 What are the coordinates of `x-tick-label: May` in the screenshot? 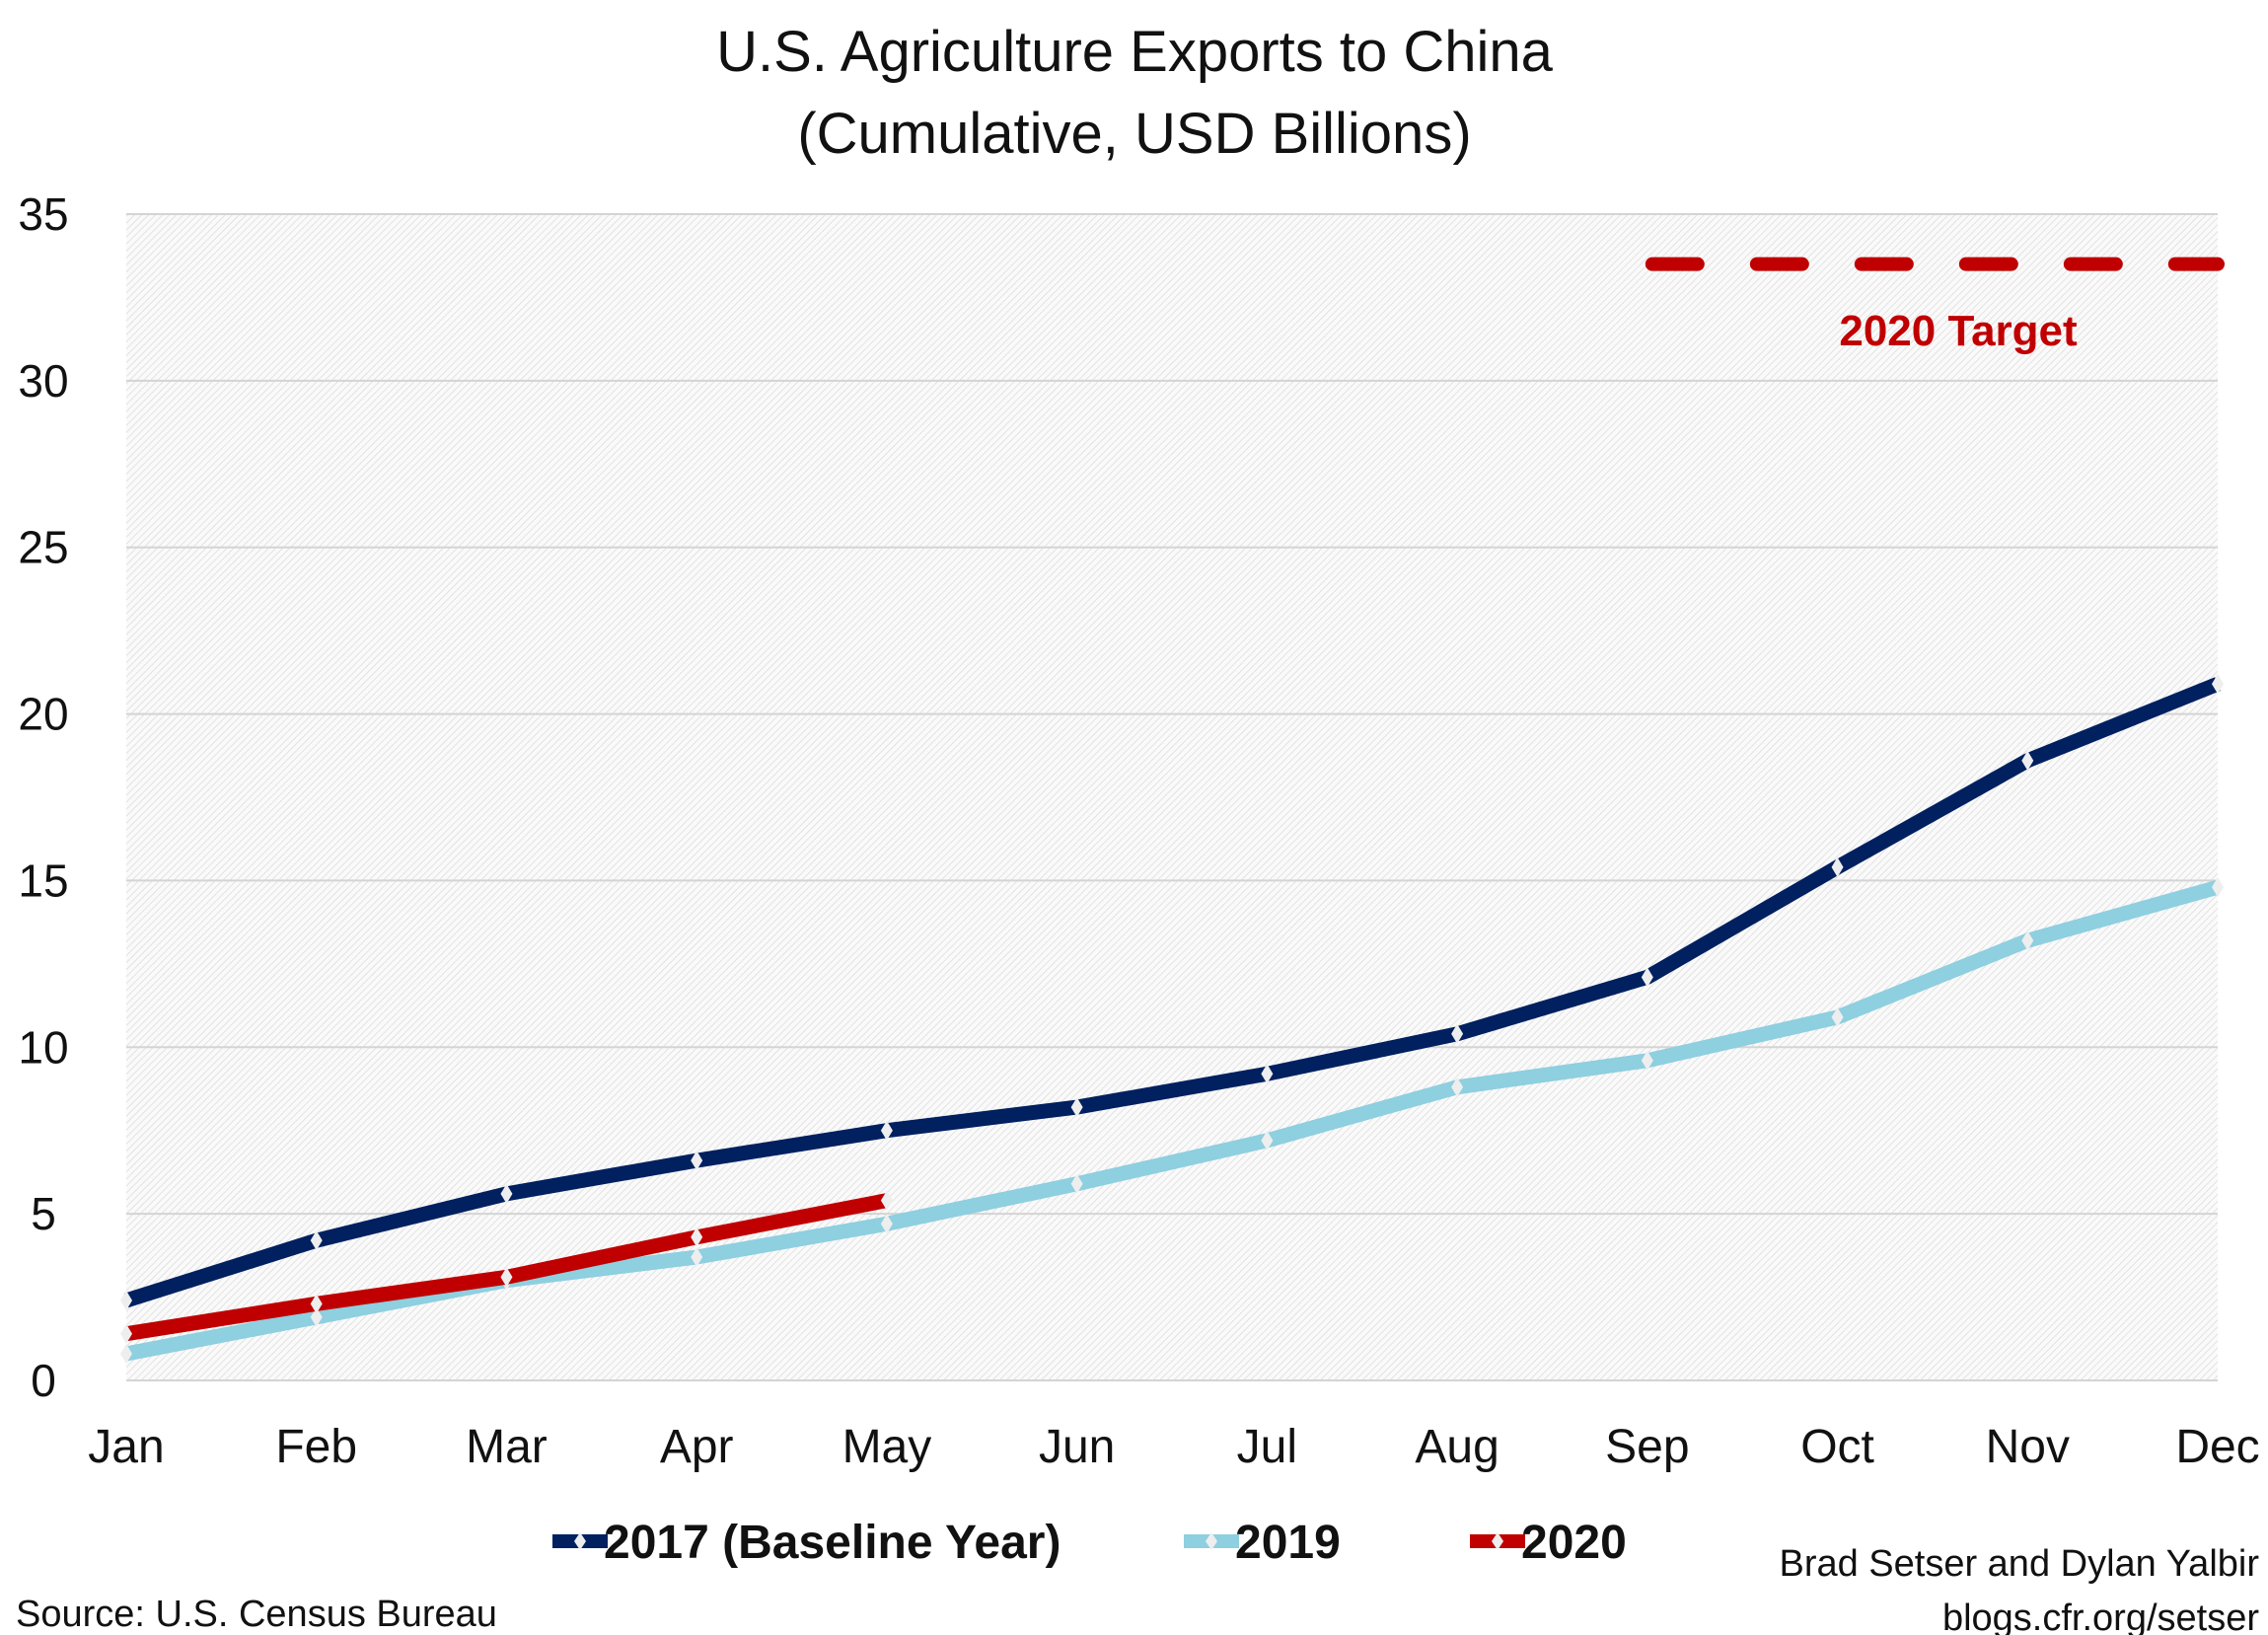 It's located at (887, 1447).